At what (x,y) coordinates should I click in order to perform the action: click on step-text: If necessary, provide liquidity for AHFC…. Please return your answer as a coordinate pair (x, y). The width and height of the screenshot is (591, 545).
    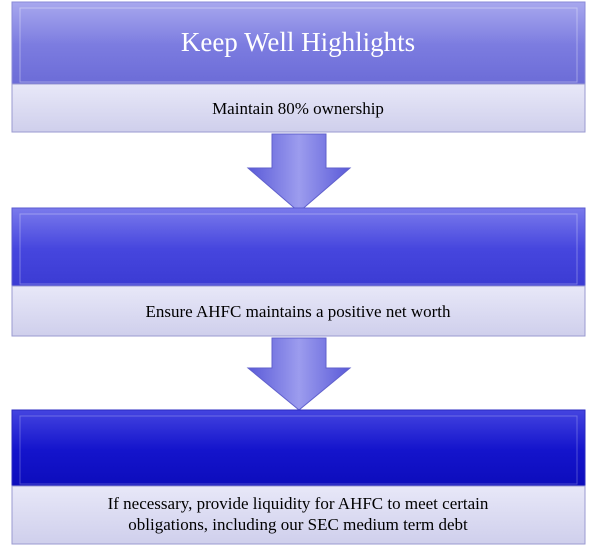
    Looking at the image, I should click on (298, 503).